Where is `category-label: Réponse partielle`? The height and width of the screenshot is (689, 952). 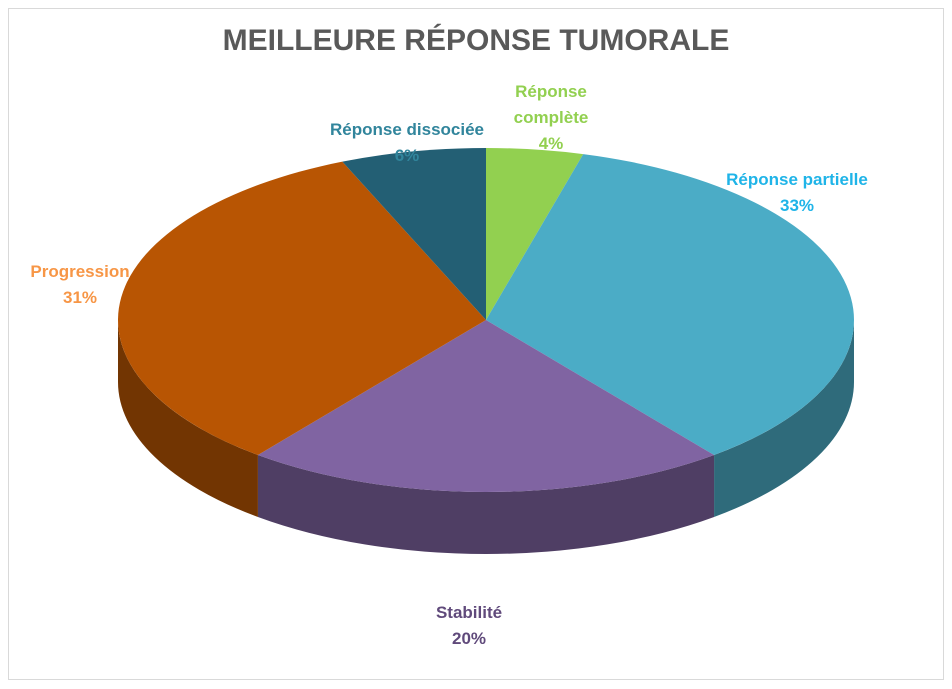
category-label: Réponse partielle is located at coordinates (797, 179).